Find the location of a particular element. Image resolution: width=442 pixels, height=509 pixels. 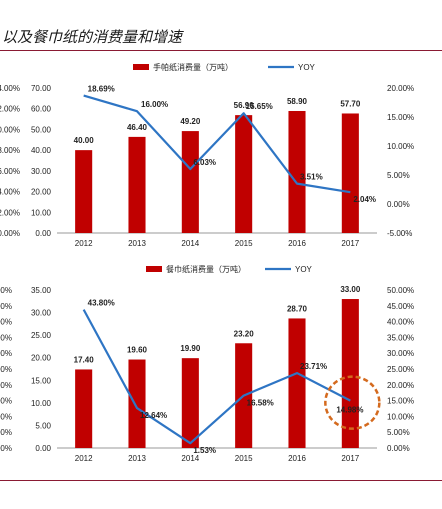

highlight-circle is located at coordinates (352, 402).